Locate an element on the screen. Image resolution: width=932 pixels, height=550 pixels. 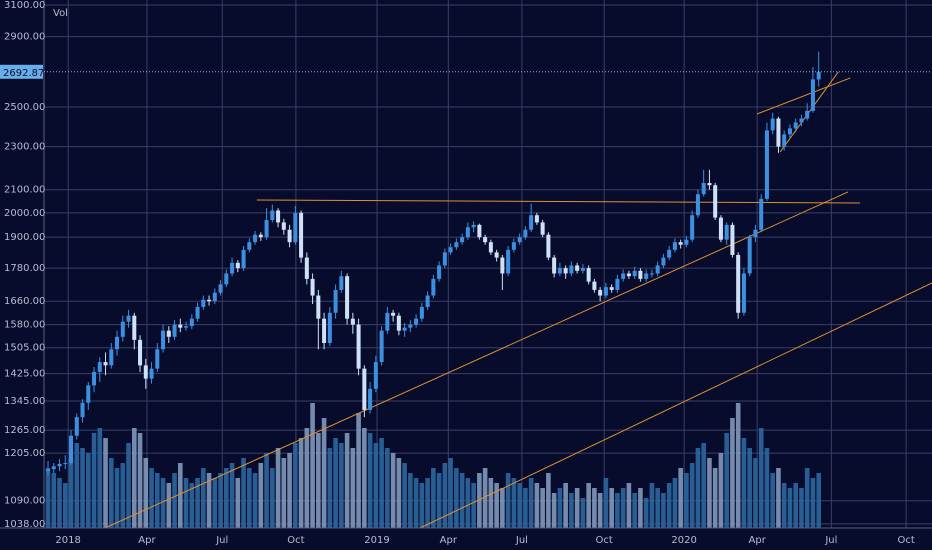
y-tick-label: 1580.00 is located at coordinates (24, 325).